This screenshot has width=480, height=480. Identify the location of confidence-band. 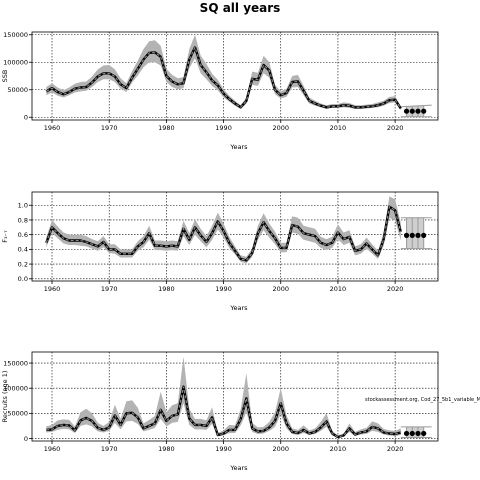
(223, 397).